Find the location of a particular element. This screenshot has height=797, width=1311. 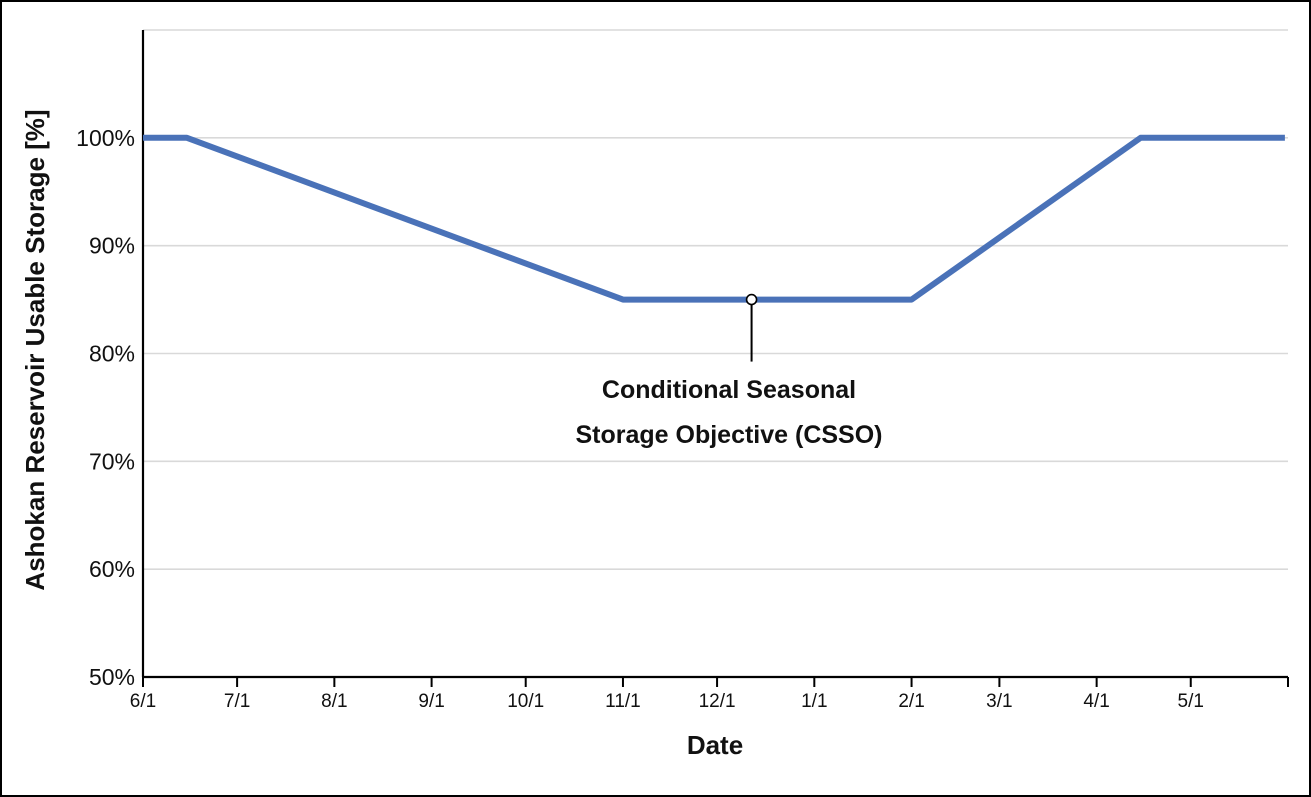

x-tick-label: 10/1 is located at coordinates (525, 701).